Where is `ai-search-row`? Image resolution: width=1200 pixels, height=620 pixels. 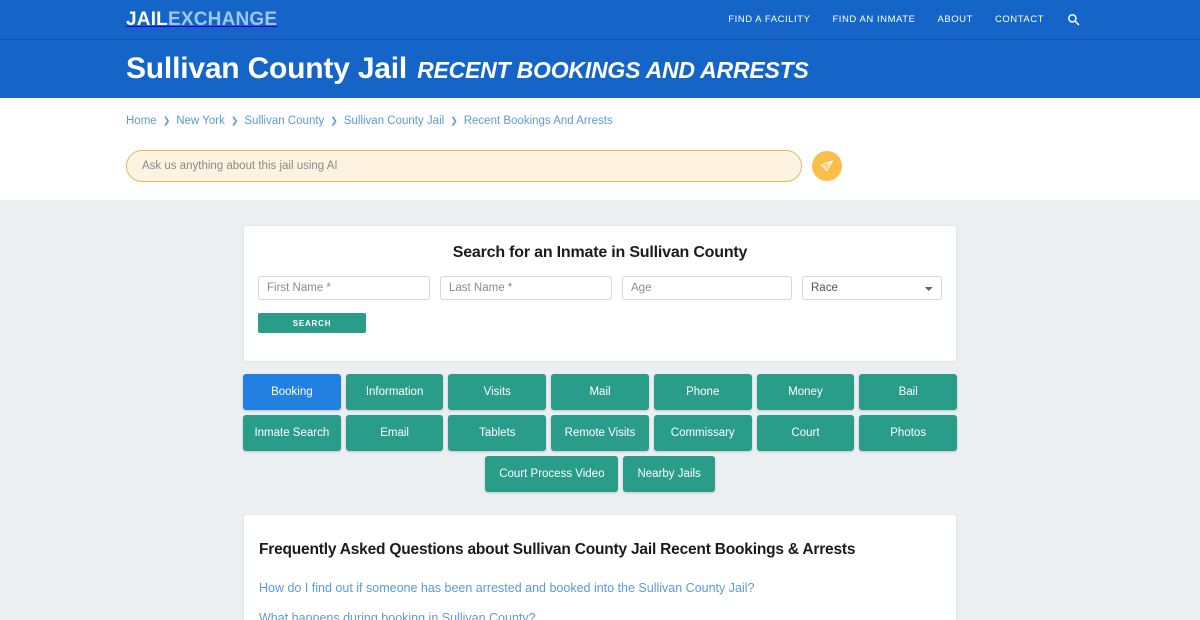
ai-search-row is located at coordinates (600, 166).